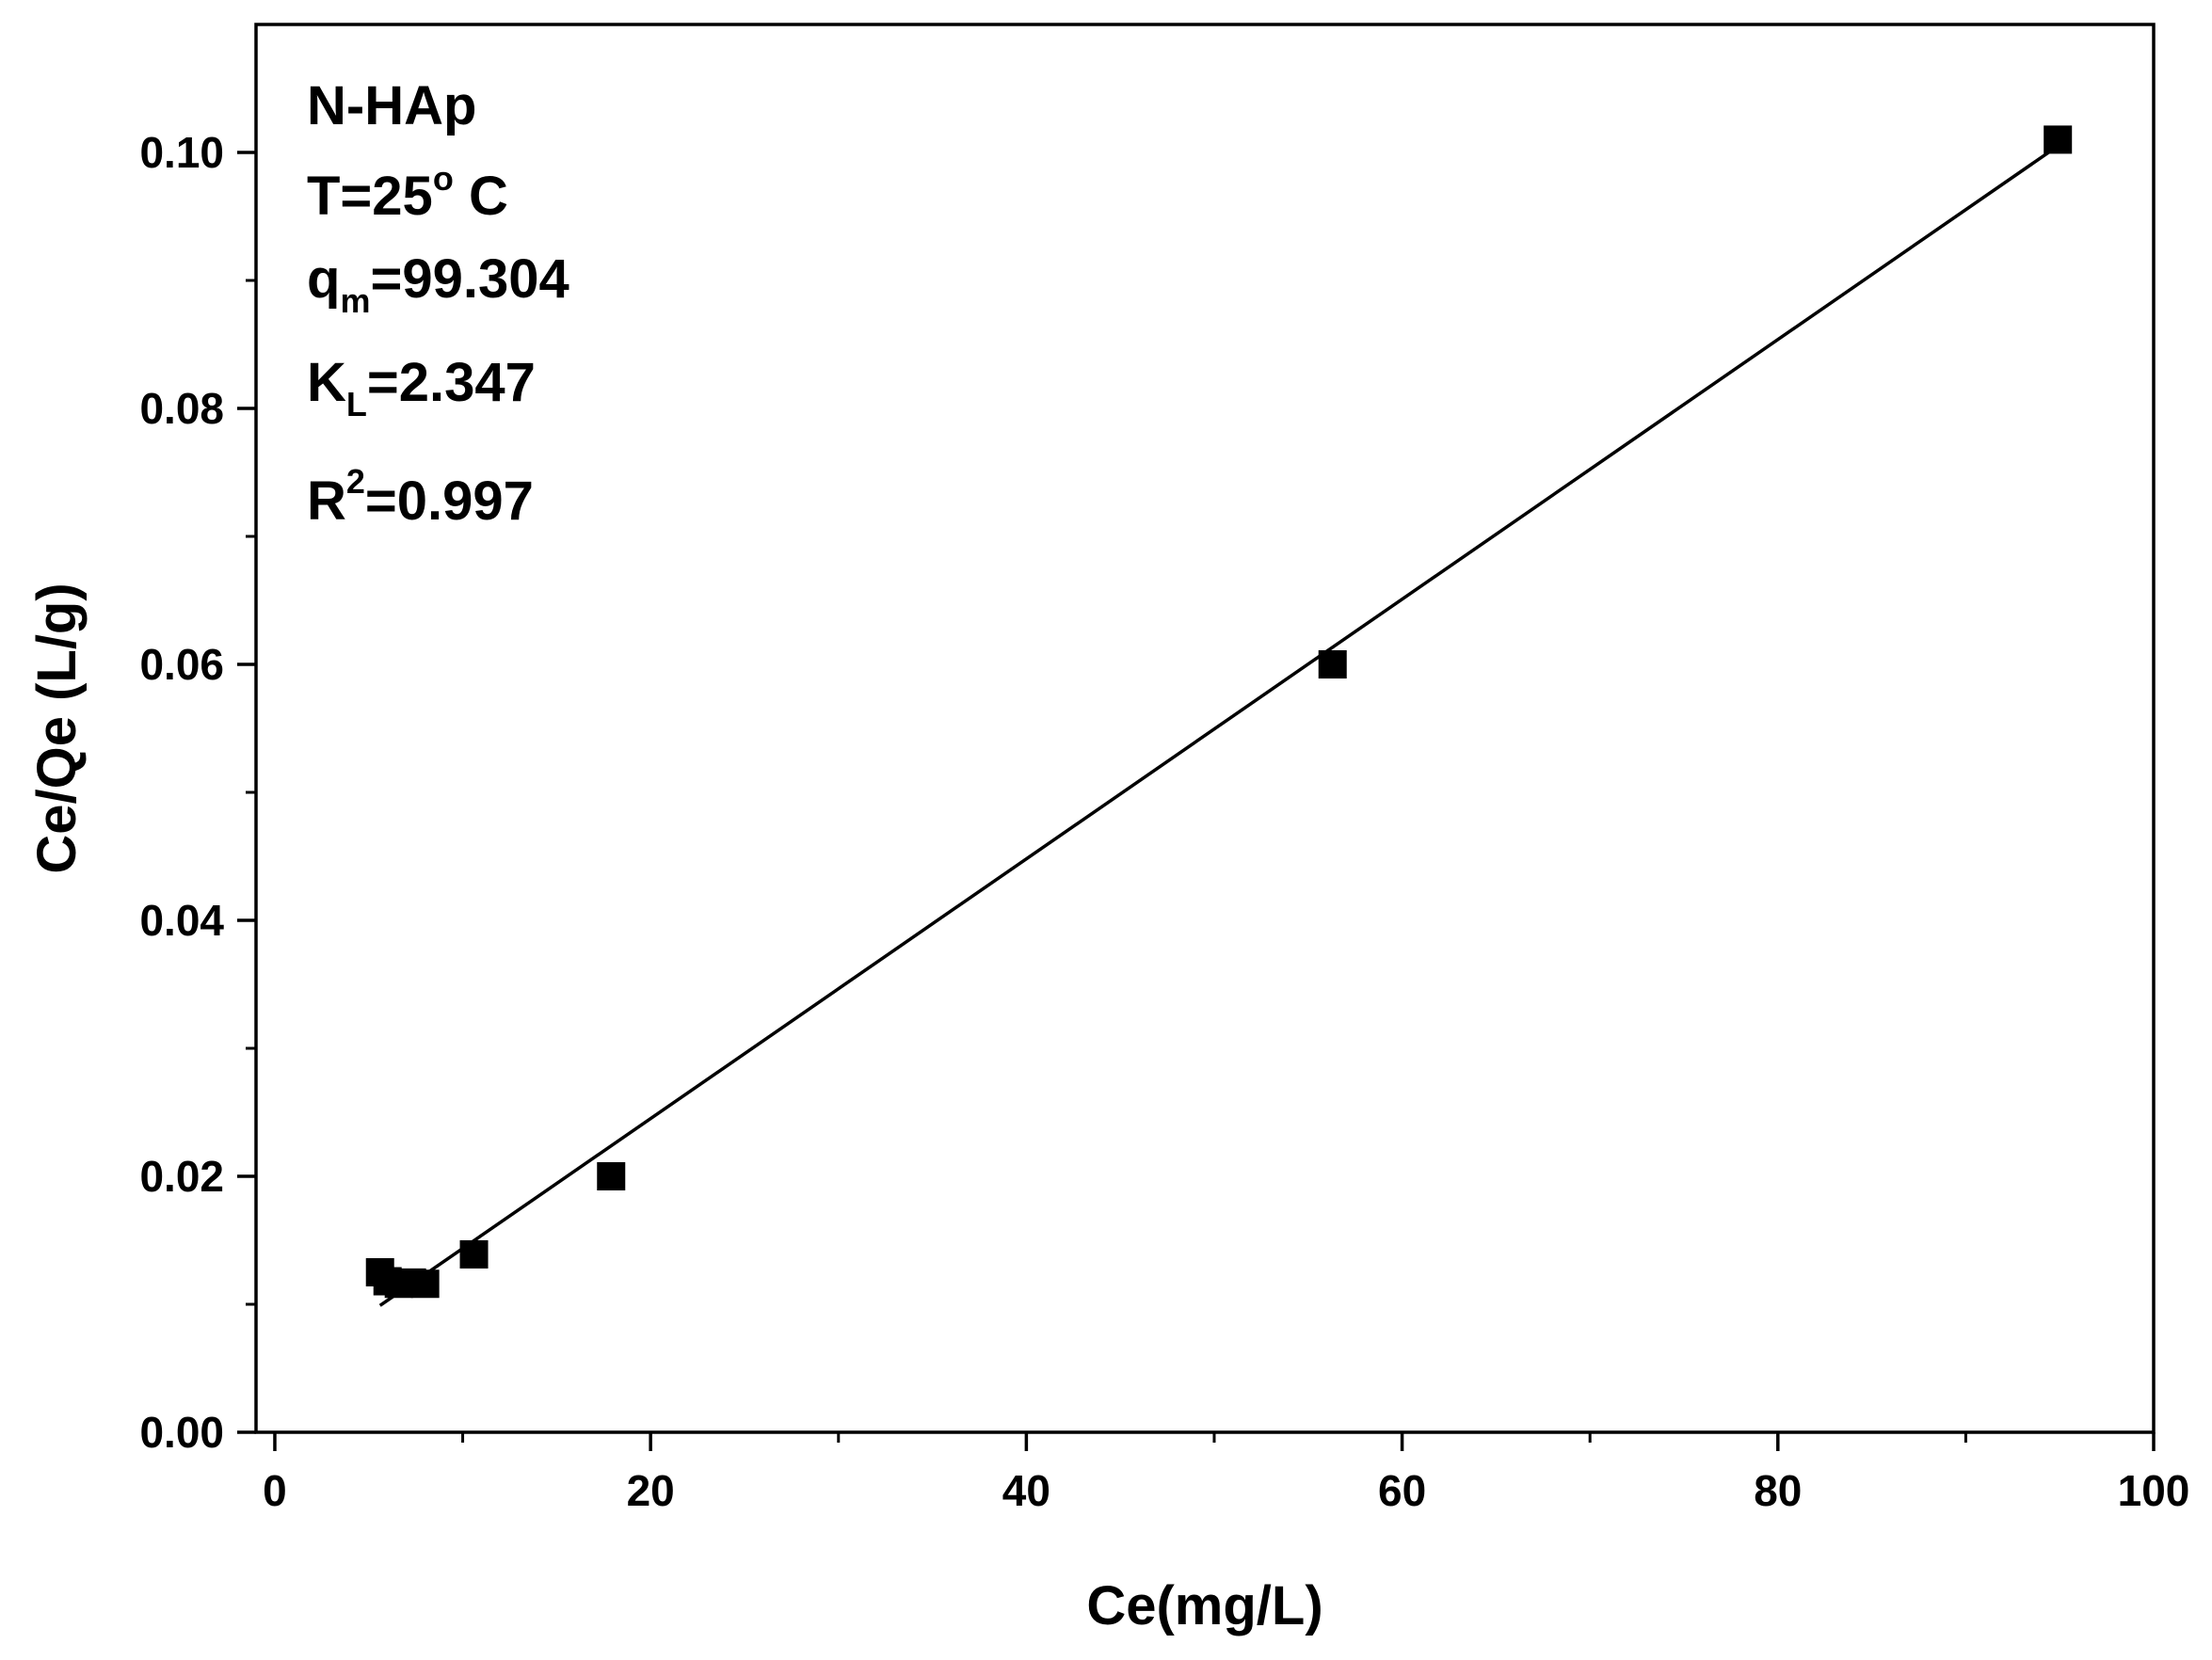 The width and height of the screenshot is (2212, 1660). Describe the element at coordinates (355, 300) in the screenshot. I see `annotation-qm-subscript: m` at that location.